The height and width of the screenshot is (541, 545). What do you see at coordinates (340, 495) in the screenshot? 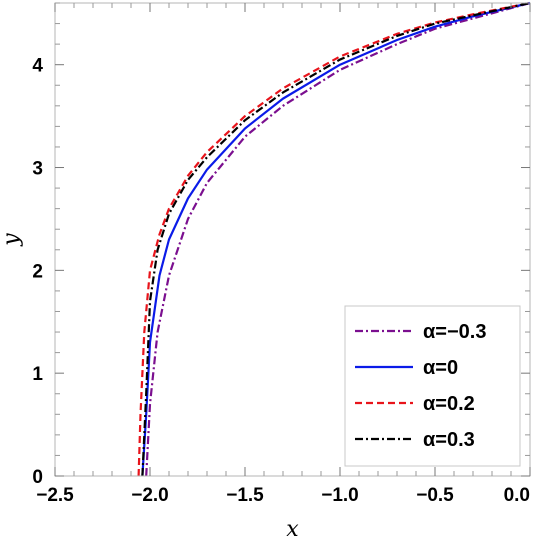
I see `x-tick-label: −1.0` at bounding box center [340, 495].